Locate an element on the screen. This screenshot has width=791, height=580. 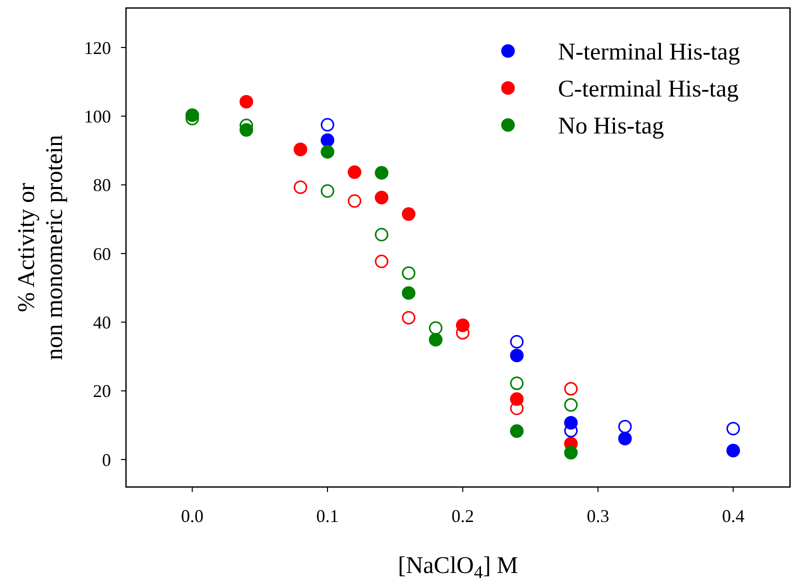
x-tick-label: 0.3 is located at coordinates (598, 516).